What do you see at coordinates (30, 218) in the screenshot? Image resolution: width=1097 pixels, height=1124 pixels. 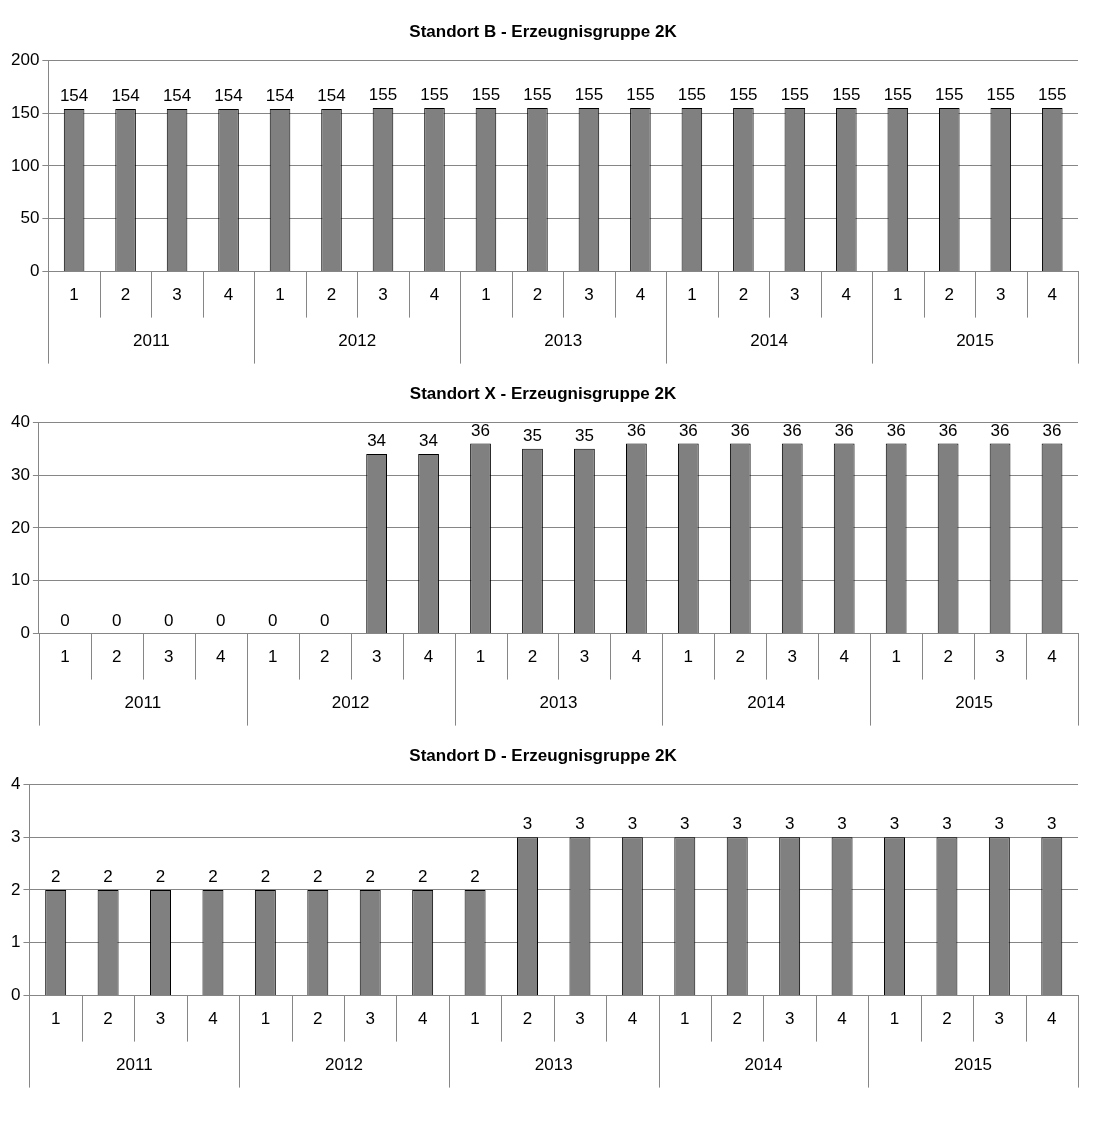 I see `y-tick-label: 50` at bounding box center [30, 218].